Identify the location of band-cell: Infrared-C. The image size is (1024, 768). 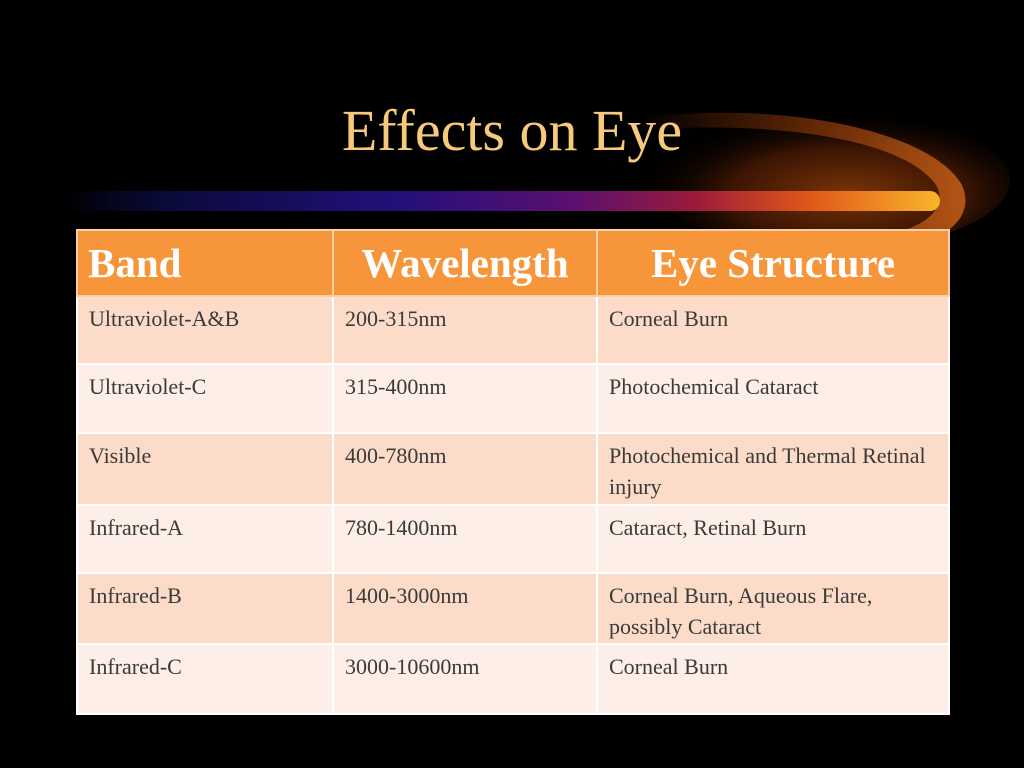
(205, 679).